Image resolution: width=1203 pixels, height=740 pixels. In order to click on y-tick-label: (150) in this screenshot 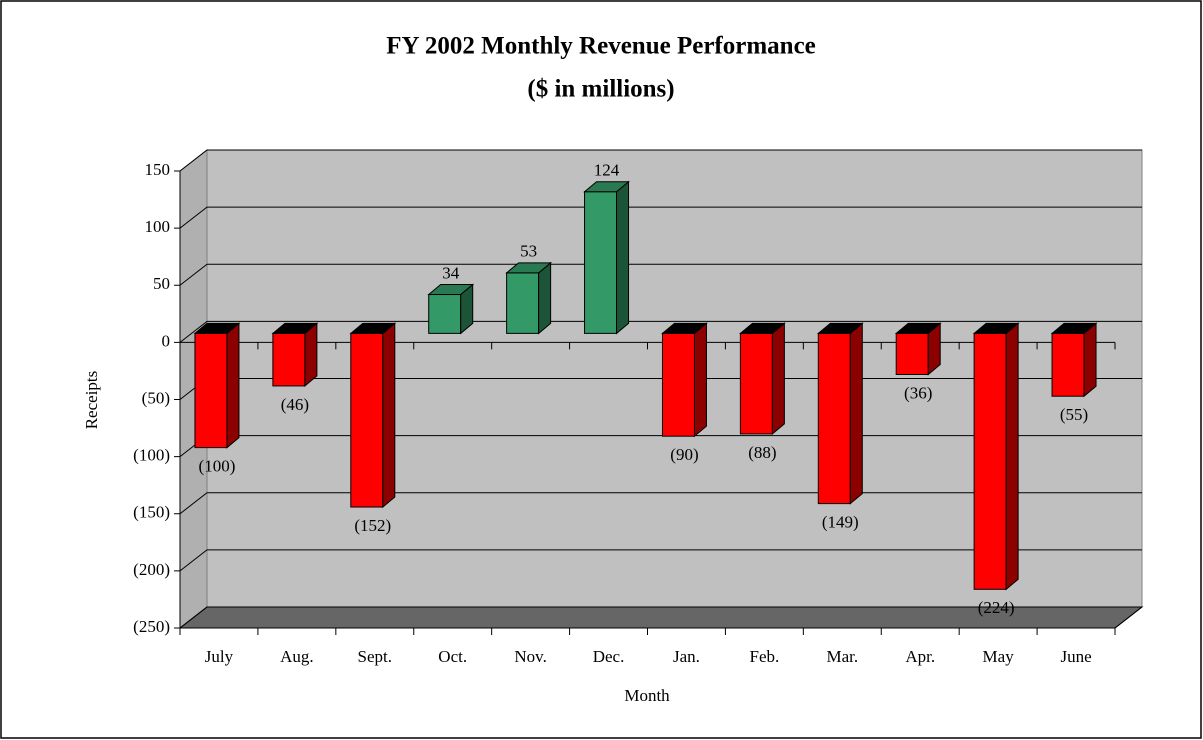, I will do `click(151, 512)`.